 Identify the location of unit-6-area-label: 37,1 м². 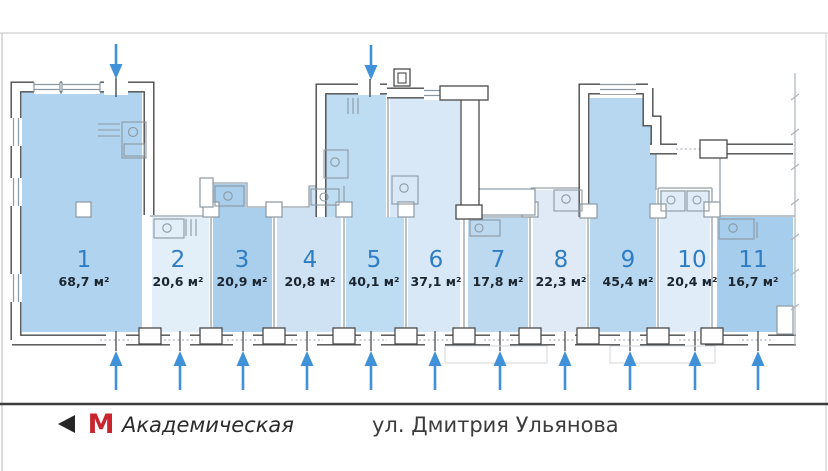
(436, 281).